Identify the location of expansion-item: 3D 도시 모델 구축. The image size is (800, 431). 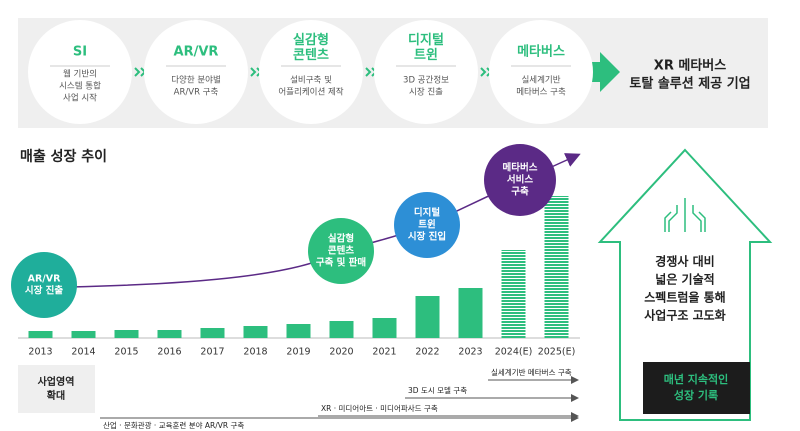
(437, 390).